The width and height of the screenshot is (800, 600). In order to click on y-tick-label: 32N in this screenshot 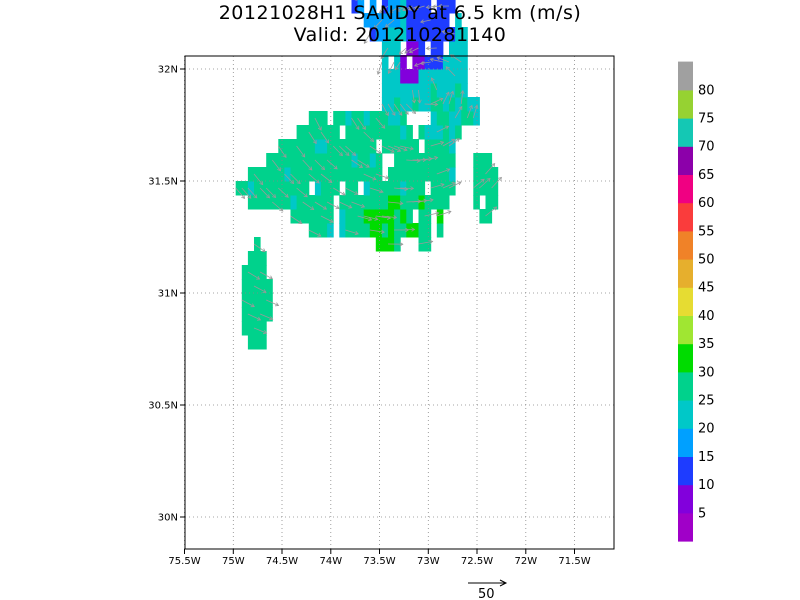, I will do `click(168, 70)`.